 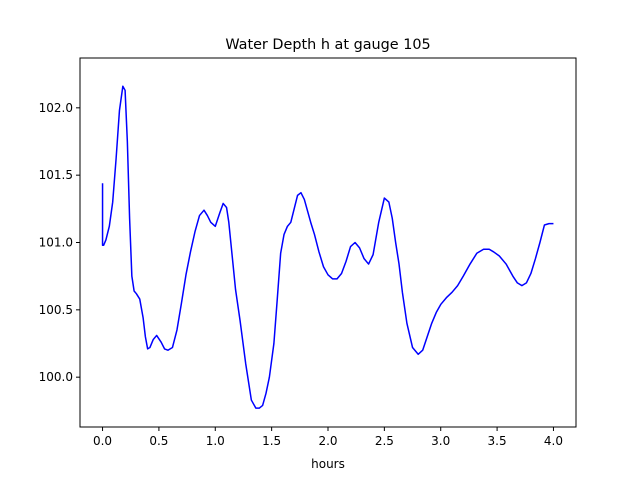 What do you see at coordinates (497, 441) in the screenshot?
I see `x-tick-label: 3.5` at bounding box center [497, 441].